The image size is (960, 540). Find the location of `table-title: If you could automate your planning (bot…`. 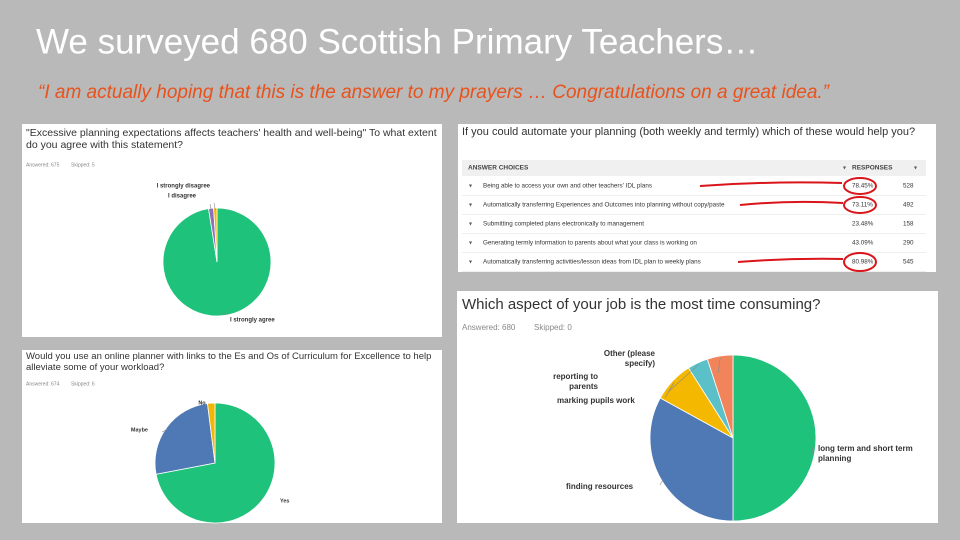

table-title: If you could automate your planning (bot… is located at coordinates (689, 132).